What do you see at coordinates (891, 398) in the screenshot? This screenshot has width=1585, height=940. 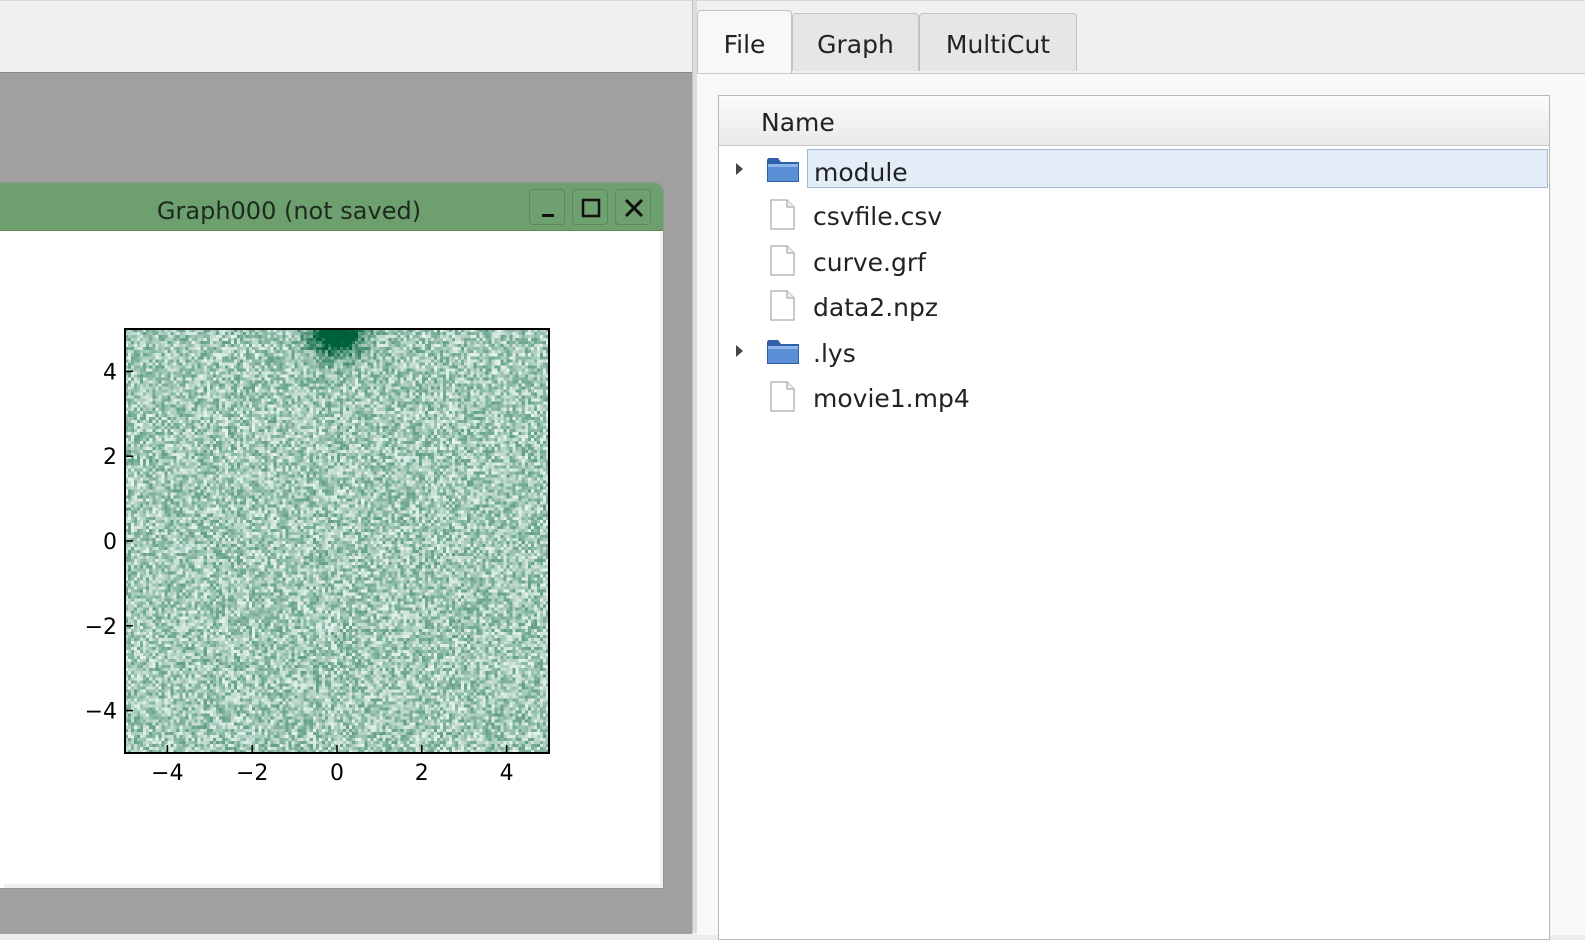 I see `tree-item-label: movie1.mp4` at bounding box center [891, 398].